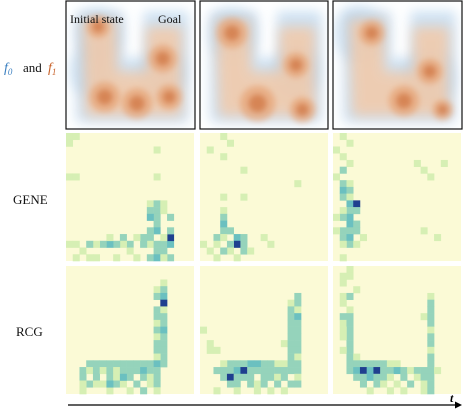  What do you see at coordinates (265, 400) in the screenshot?
I see `time-axis: t` at bounding box center [265, 400].